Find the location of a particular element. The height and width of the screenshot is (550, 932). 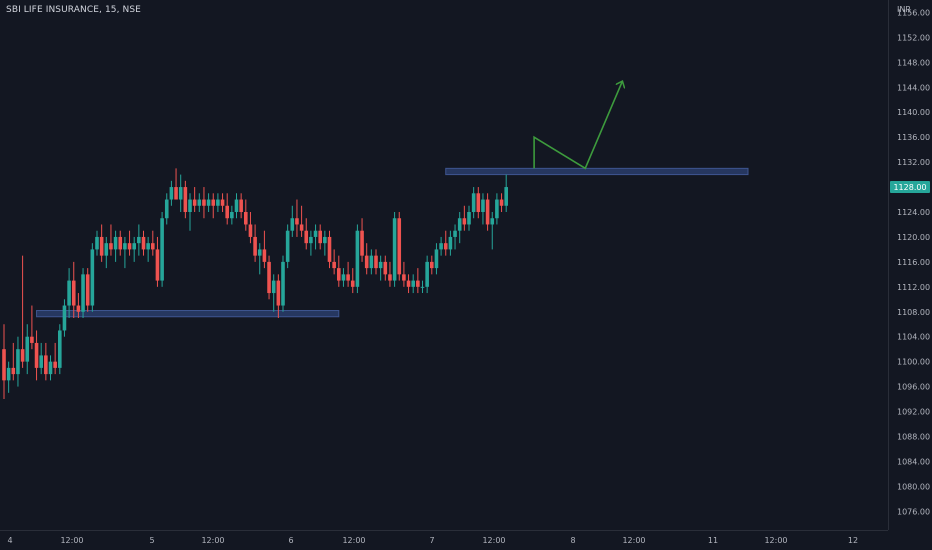

y-tick-label: 1076.00 is located at coordinates (913, 511).